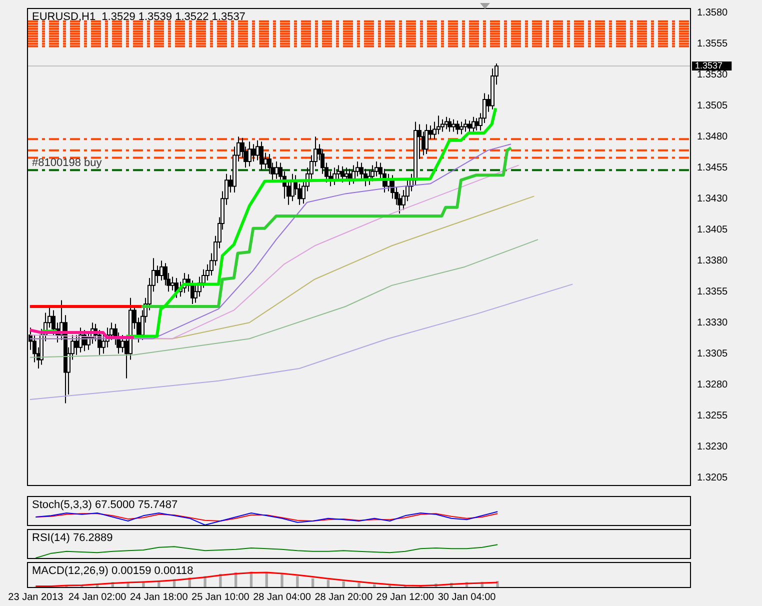 The height and width of the screenshot is (606, 762). What do you see at coordinates (712, 230) in the screenshot?
I see `y-tick-label: 1.3405` at bounding box center [712, 230].